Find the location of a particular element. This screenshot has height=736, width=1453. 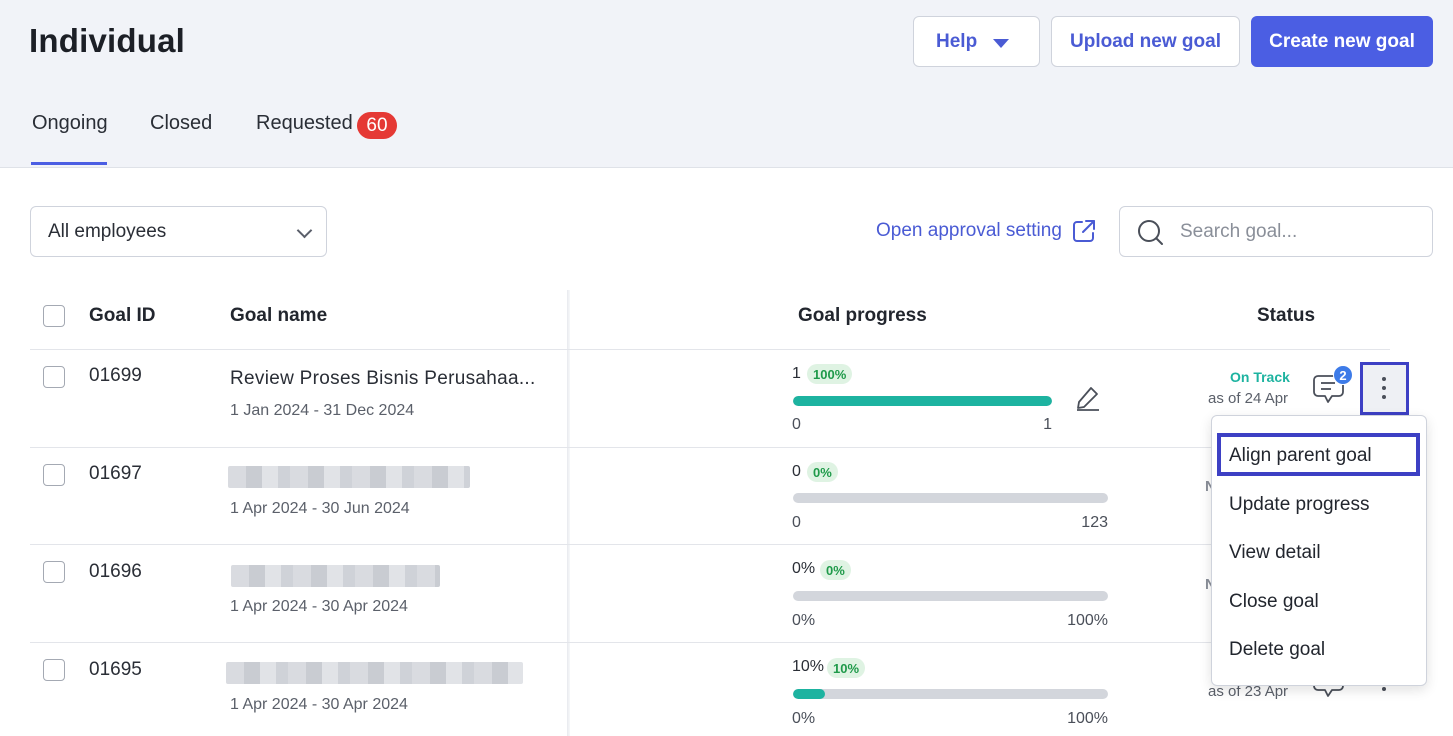

status-label: On Track is located at coordinates (1260, 377).